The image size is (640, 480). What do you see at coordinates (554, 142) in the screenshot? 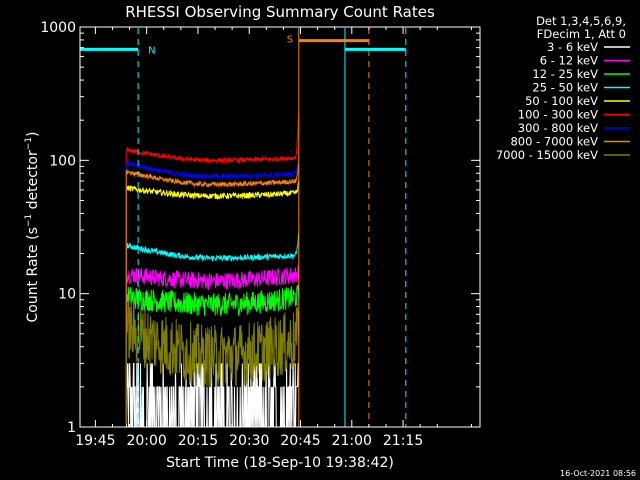
I see `legend-entry-label: 800 - 7000 keV` at bounding box center [554, 142].